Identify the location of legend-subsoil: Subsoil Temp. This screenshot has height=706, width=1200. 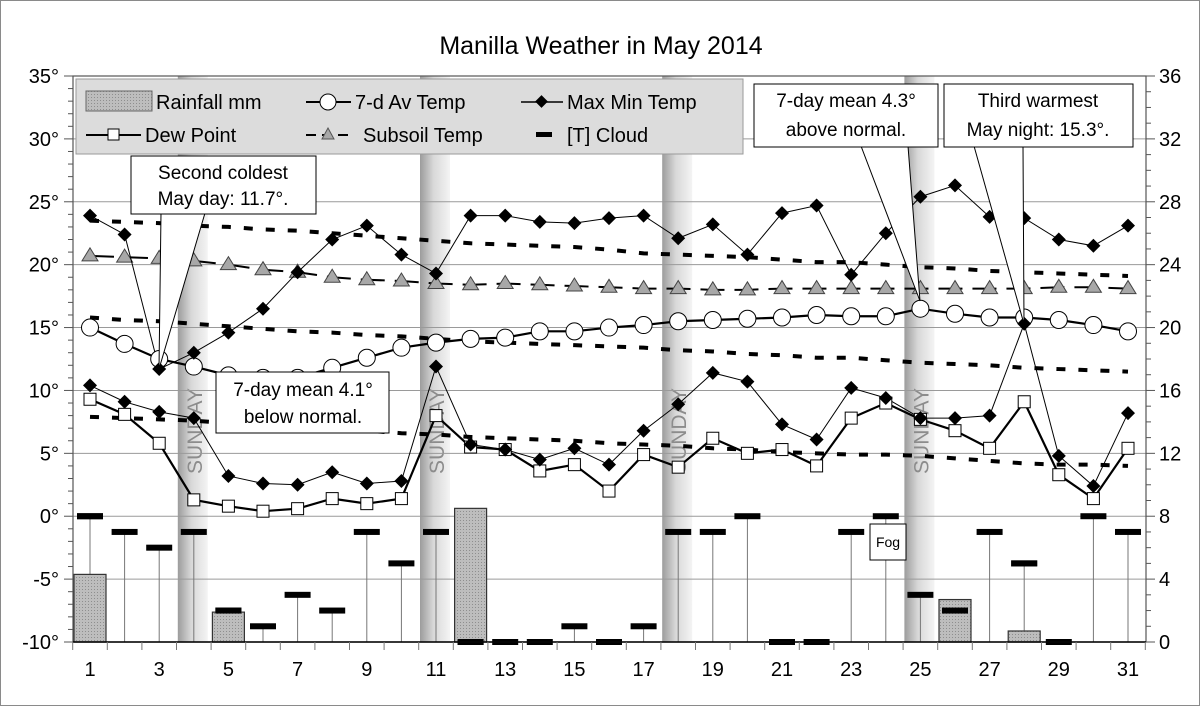
(423, 136).